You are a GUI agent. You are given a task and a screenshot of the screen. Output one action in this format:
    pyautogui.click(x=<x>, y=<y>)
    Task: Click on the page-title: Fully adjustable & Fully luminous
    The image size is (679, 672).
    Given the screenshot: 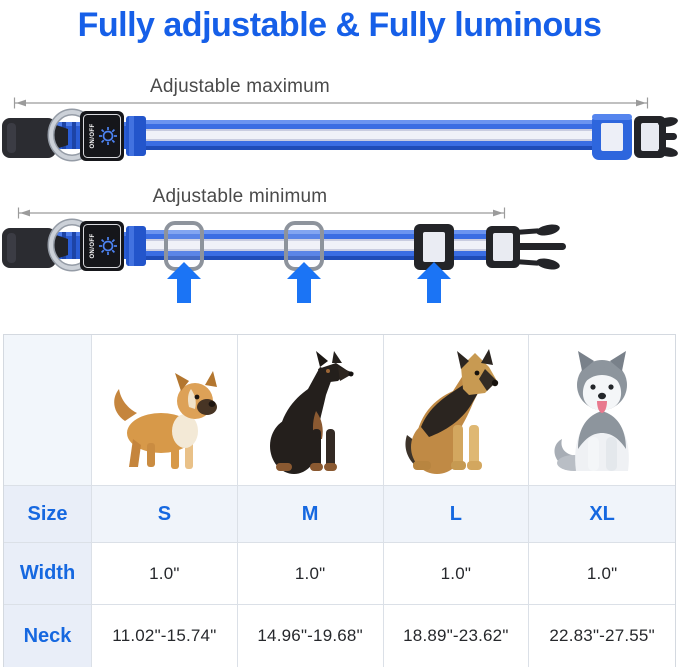 What is the action you would take?
    pyautogui.click(x=339, y=25)
    